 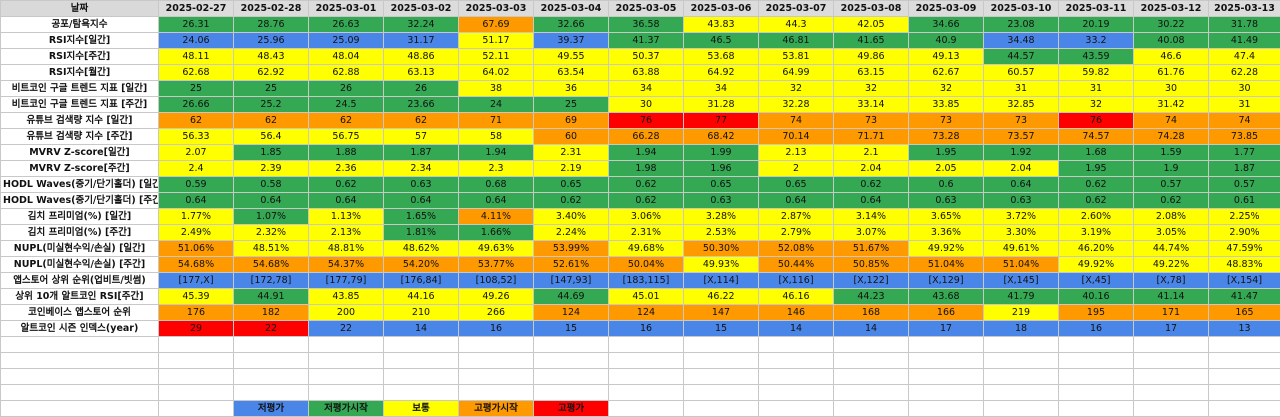 I want to click on value-cell: 2.34, so click(x=421, y=169).